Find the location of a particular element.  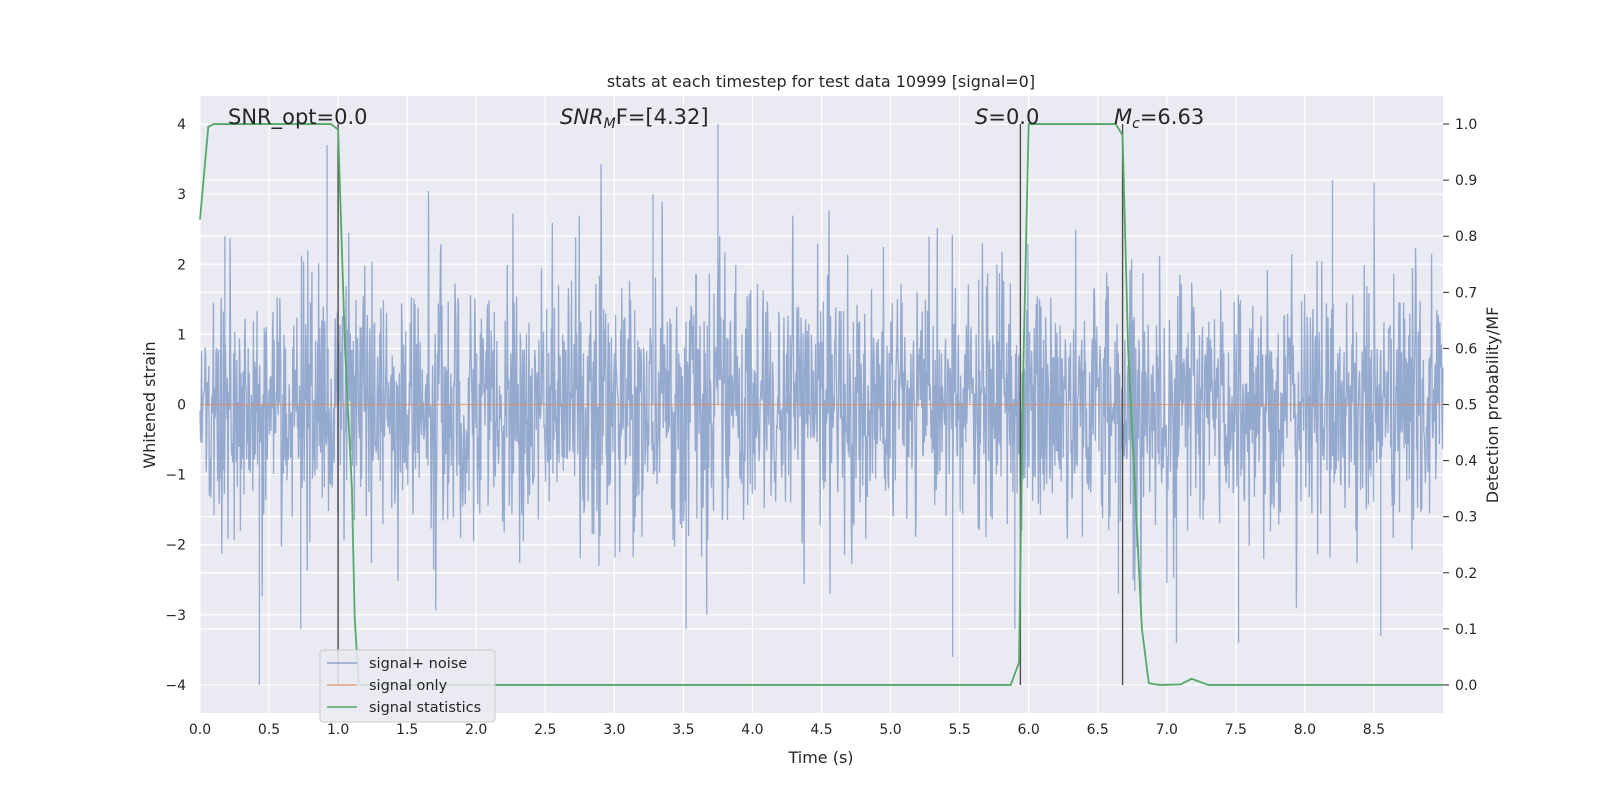

x-tick-label: 1.0 is located at coordinates (338, 730).